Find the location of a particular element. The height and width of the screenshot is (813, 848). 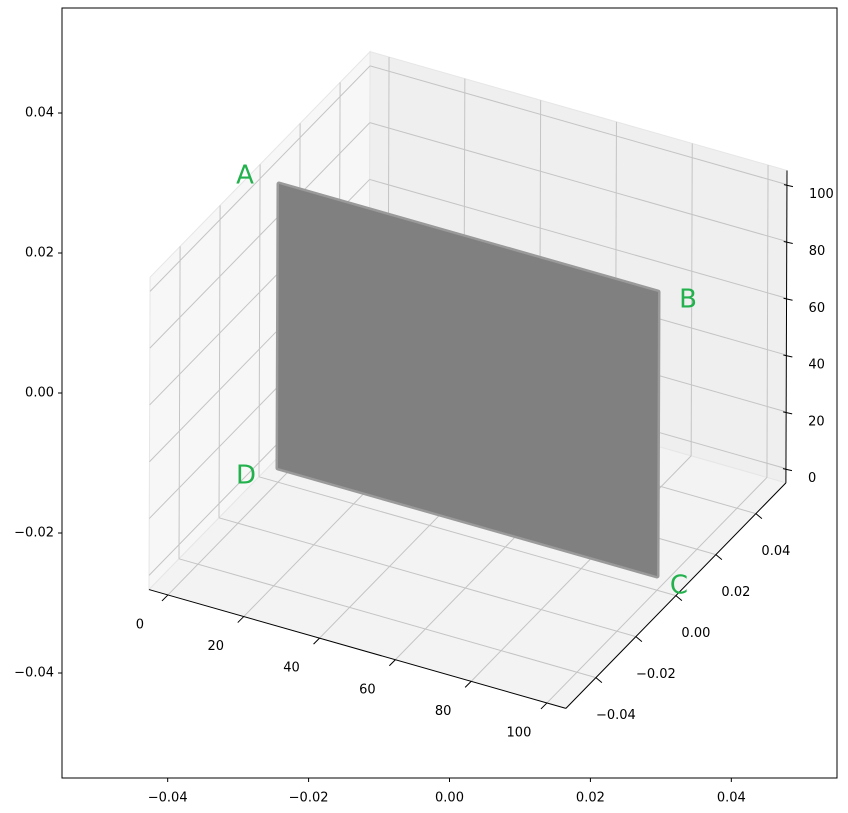

z-tick-label: 20 is located at coordinates (816, 421).